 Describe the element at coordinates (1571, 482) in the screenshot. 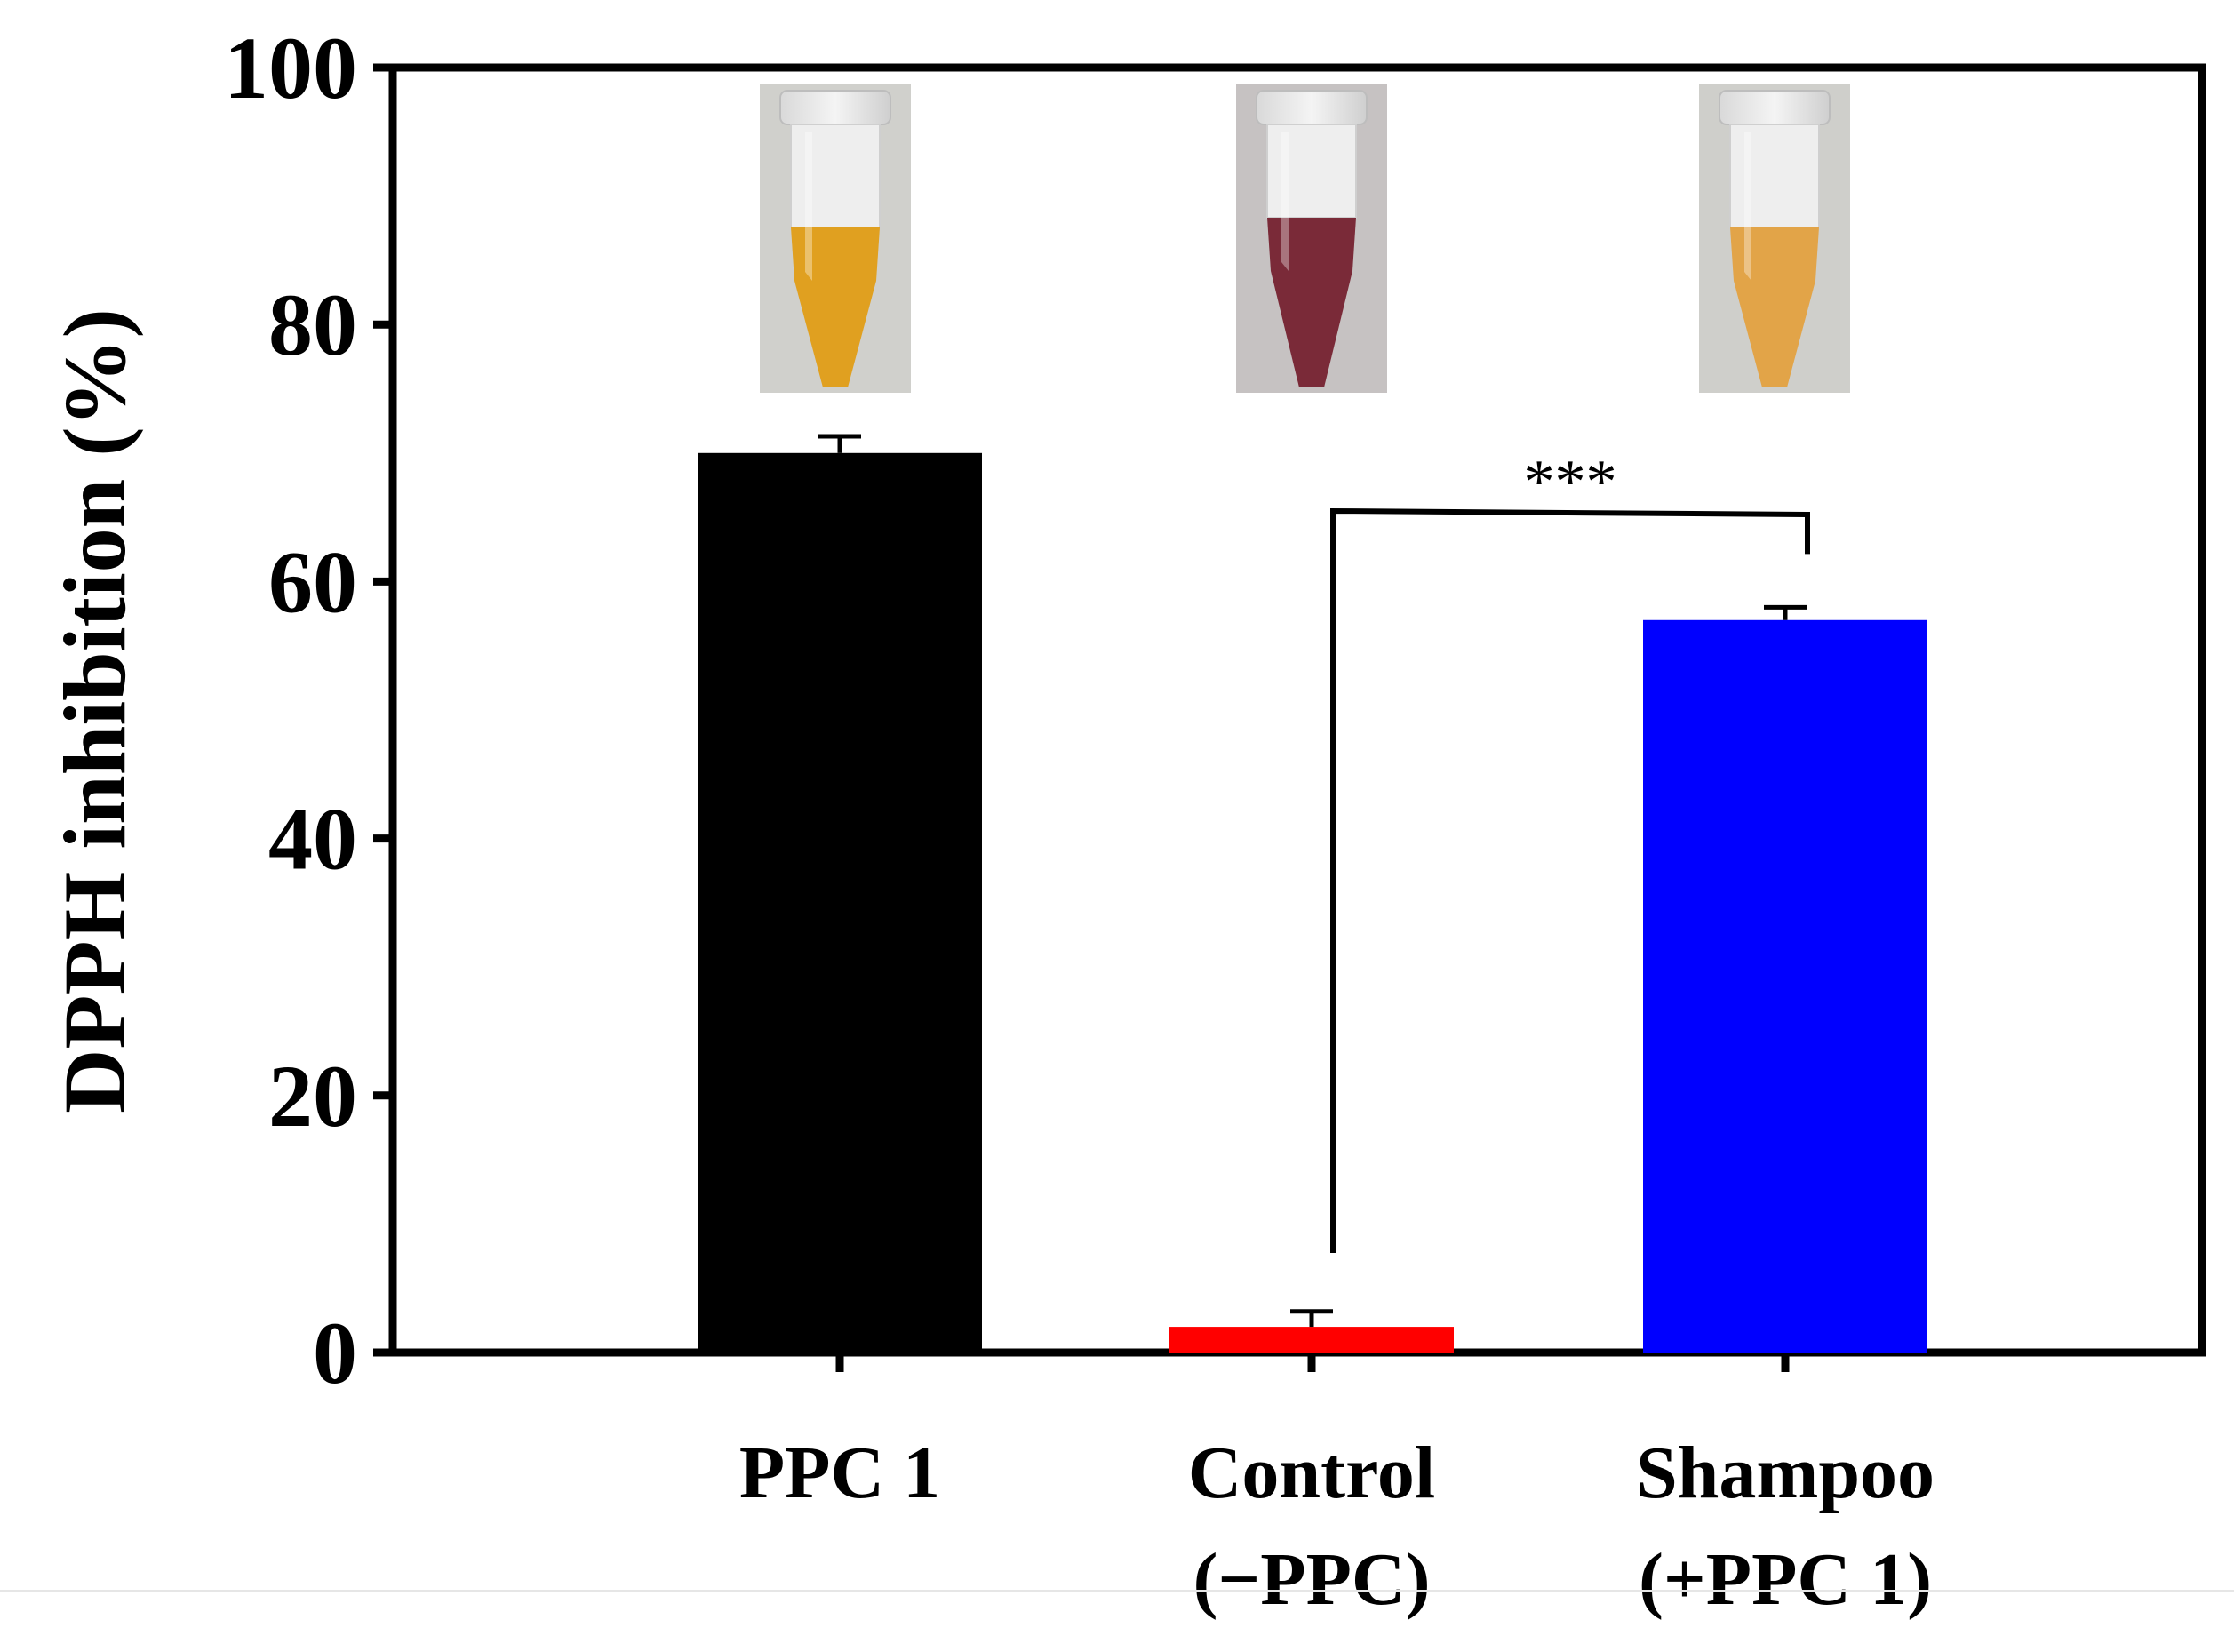

I see `significance-label: ***` at that location.